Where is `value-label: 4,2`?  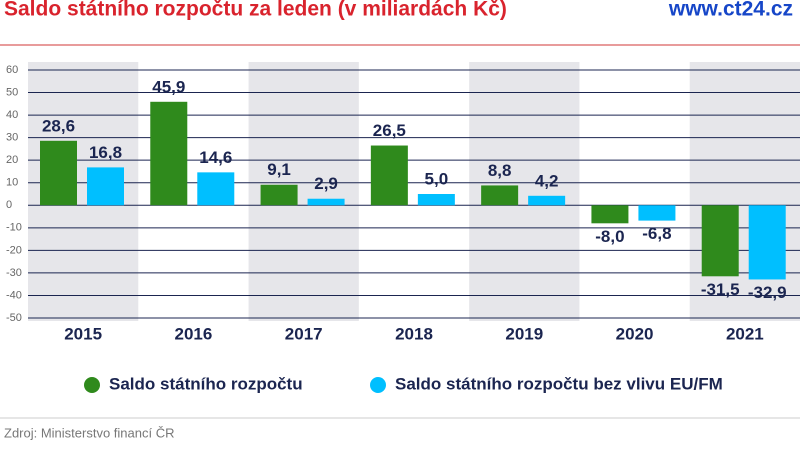 value-label: 4,2 is located at coordinates (547, 180).